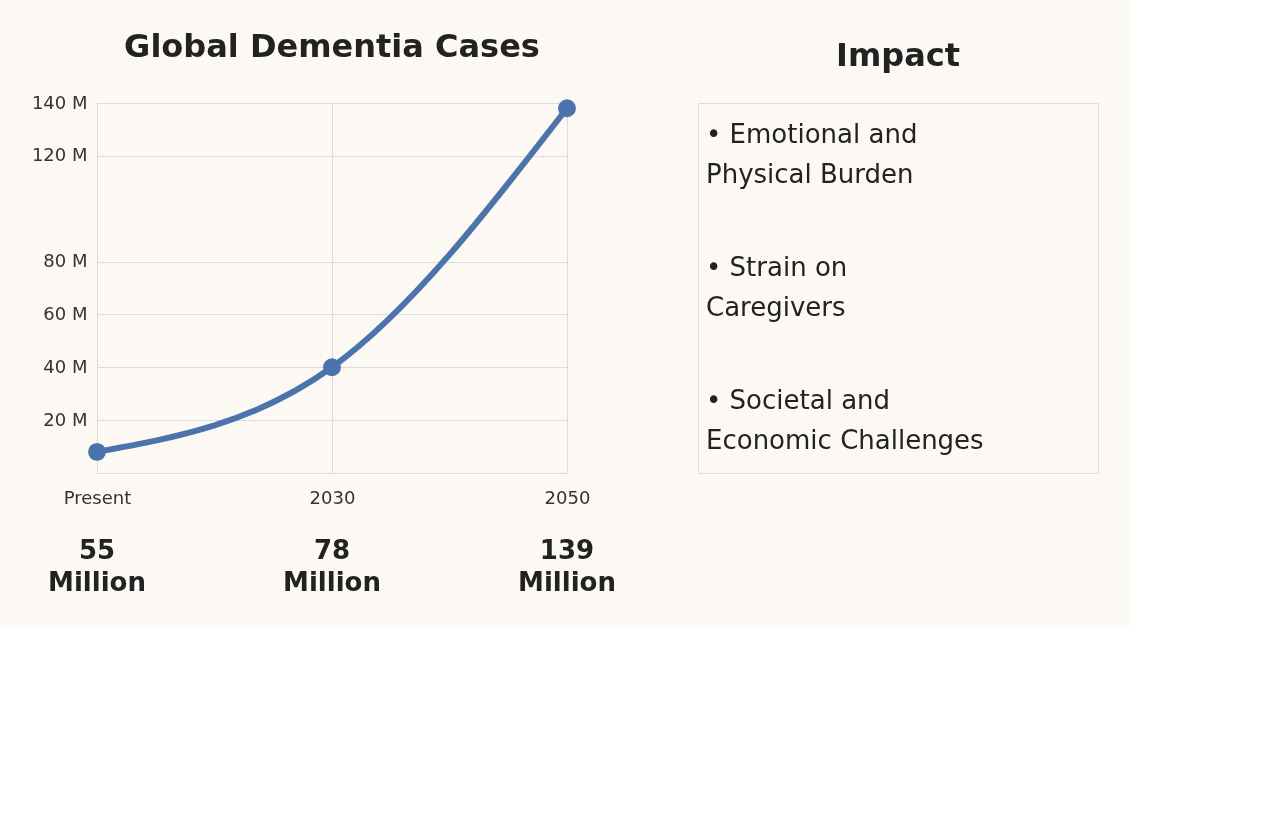  I want to click on text: Impact, so click(898, 55).